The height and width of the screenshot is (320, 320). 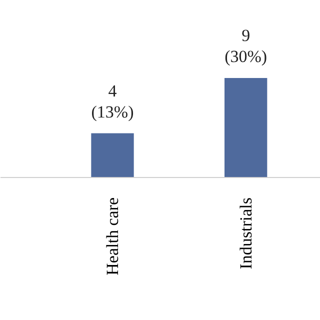 What do you see at coordinates (112, 236) in the screenshot?
I see `x-tick-label: Health care` at bounding box center [112, 236].